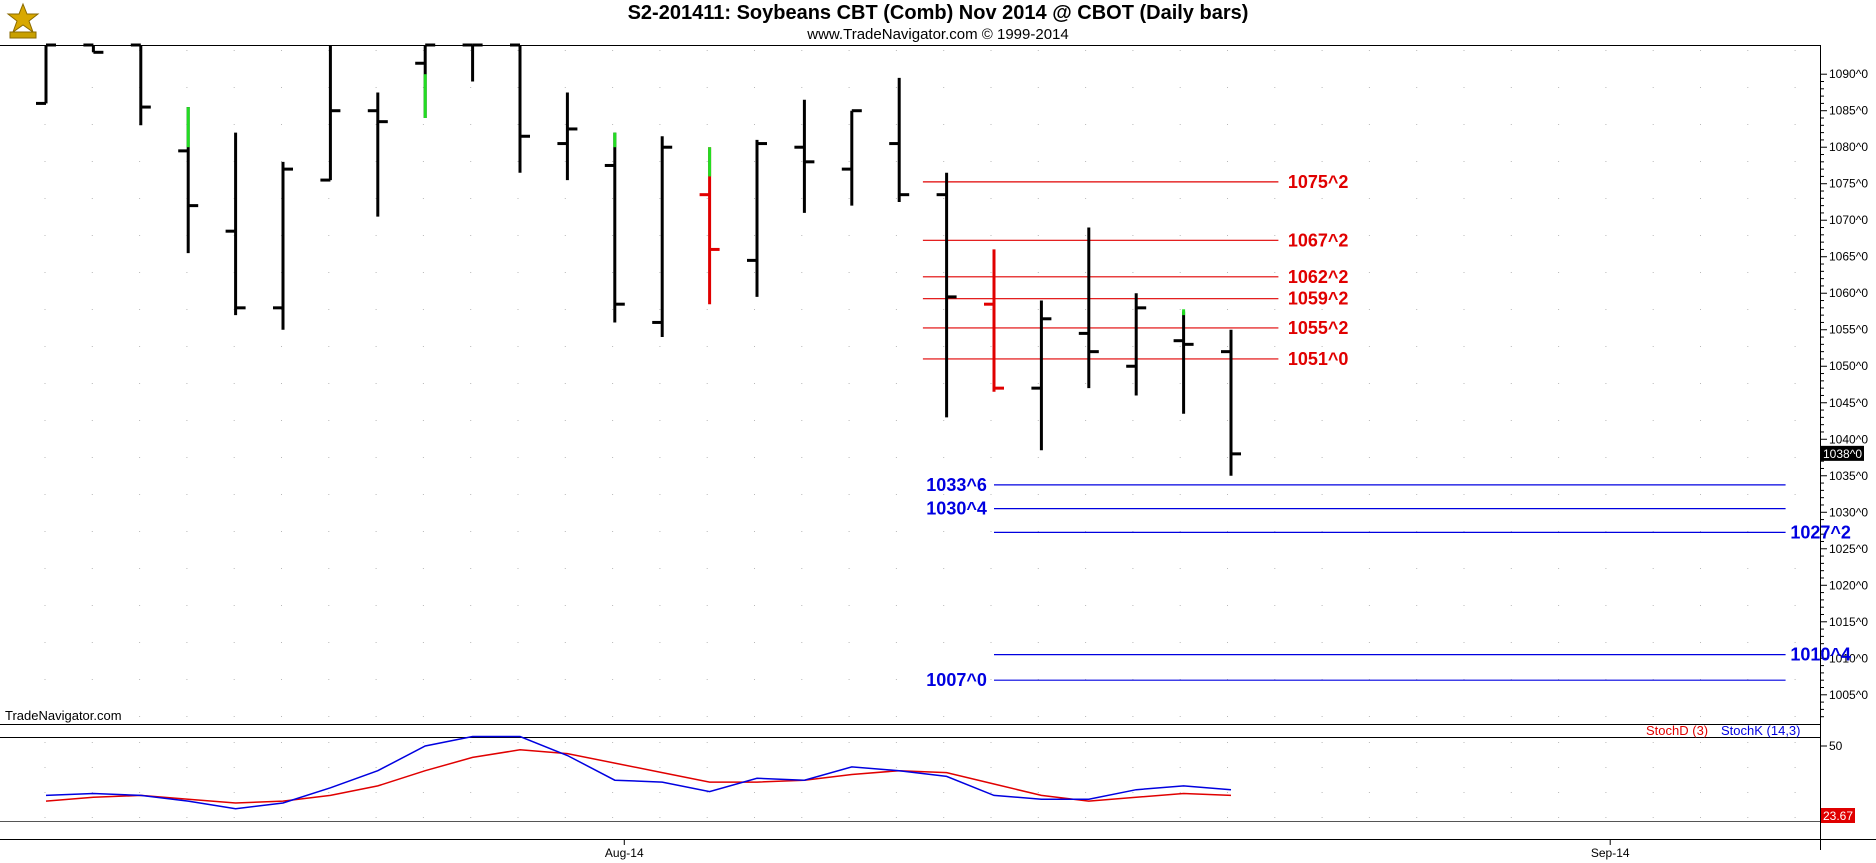  What do you see at coordinates (1848, 330) in the screenshot?
I see `y-tick-label: 1055^0` at bounding box center [1848, 330].